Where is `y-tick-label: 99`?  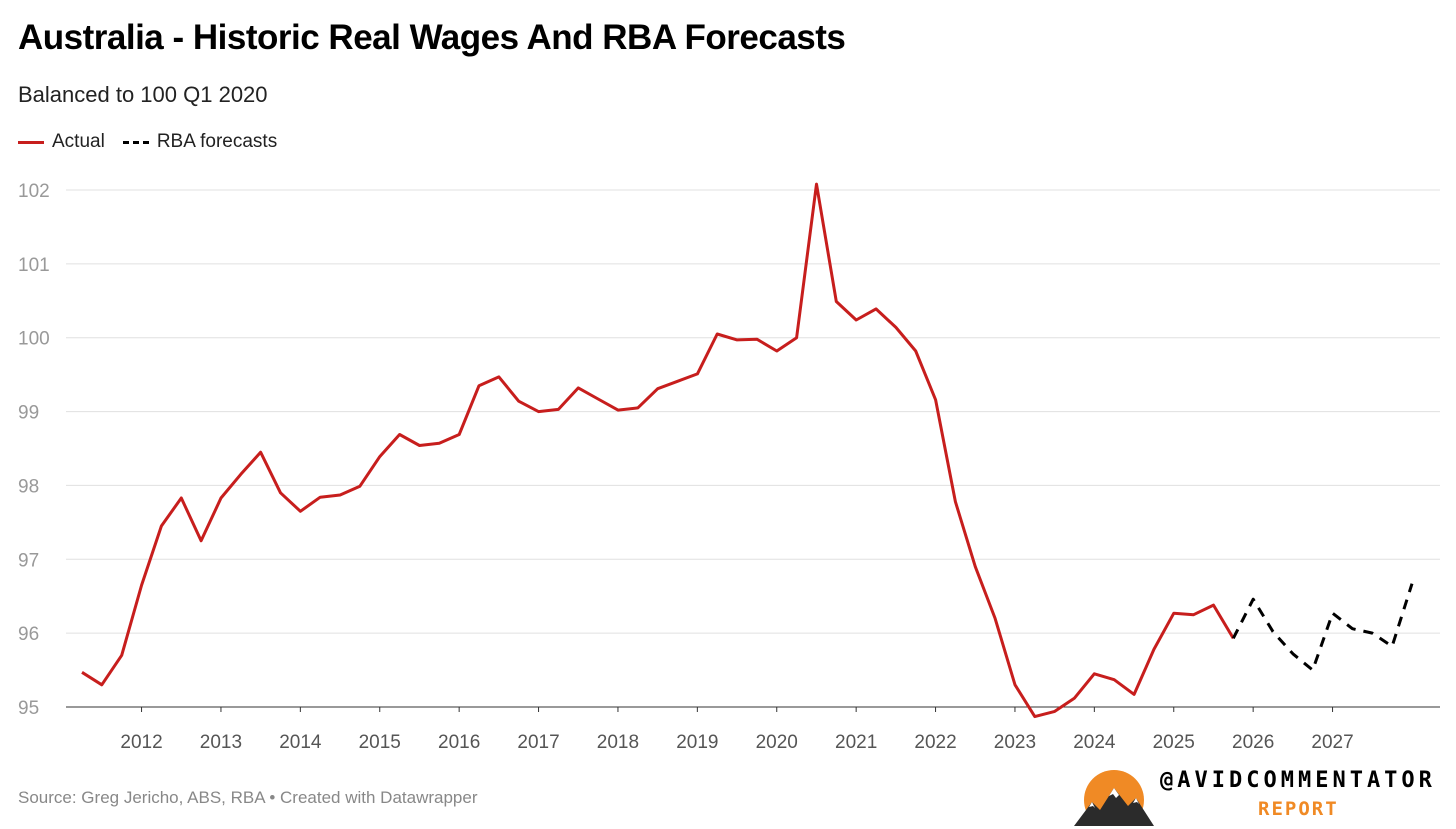
y-tick-label: 99 is located at coordinates (28, 413).